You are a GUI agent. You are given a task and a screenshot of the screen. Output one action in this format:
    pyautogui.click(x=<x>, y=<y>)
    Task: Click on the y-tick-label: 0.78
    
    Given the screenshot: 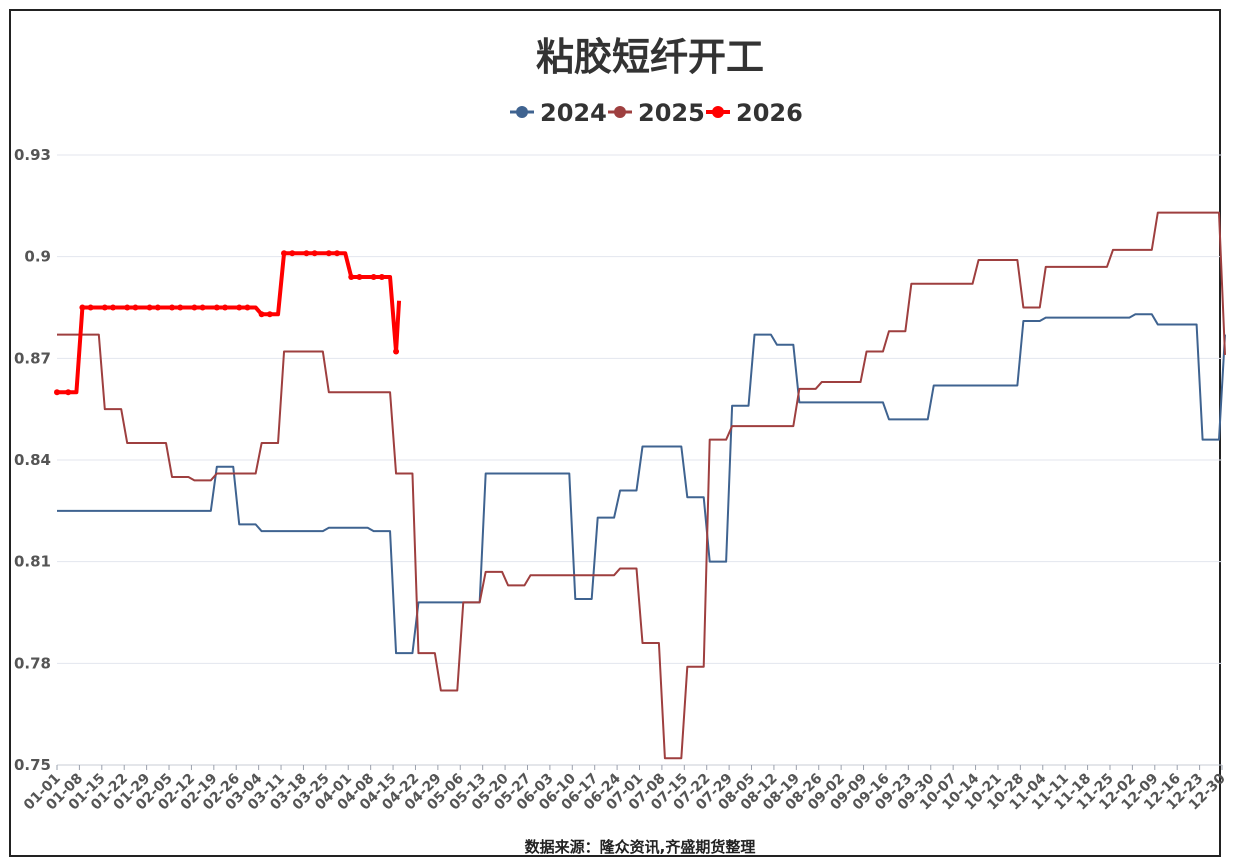 What is the action you would take?
    pyautogui.click(x=32, y=663)
    